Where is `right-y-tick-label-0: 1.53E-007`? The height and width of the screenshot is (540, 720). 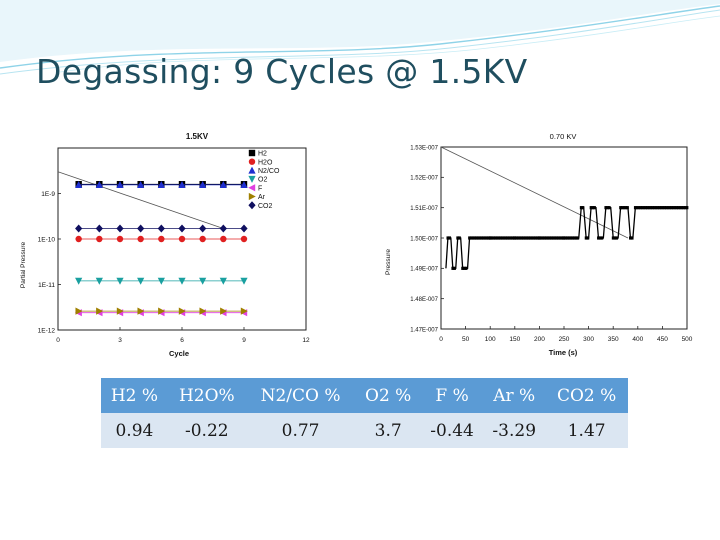
right-y-tick-label-0: 1.53E-007 is located at coordinates (424, 148).